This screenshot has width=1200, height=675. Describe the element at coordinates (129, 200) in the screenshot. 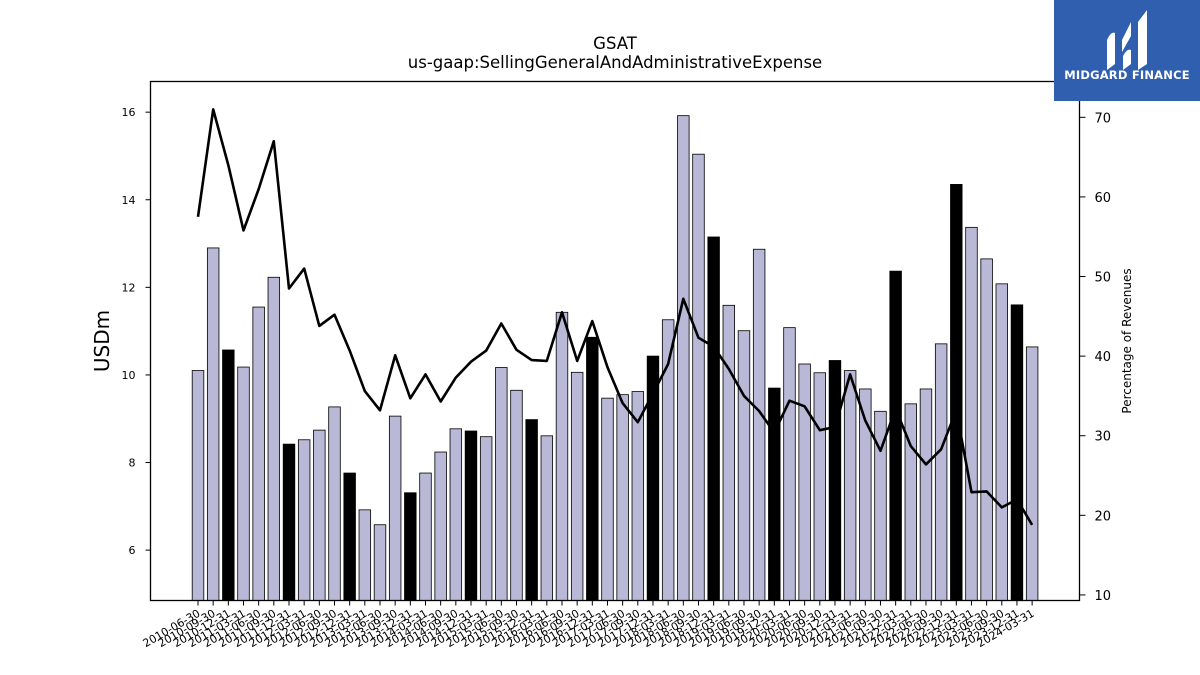

I see `y-tick-label: 14` at that location.